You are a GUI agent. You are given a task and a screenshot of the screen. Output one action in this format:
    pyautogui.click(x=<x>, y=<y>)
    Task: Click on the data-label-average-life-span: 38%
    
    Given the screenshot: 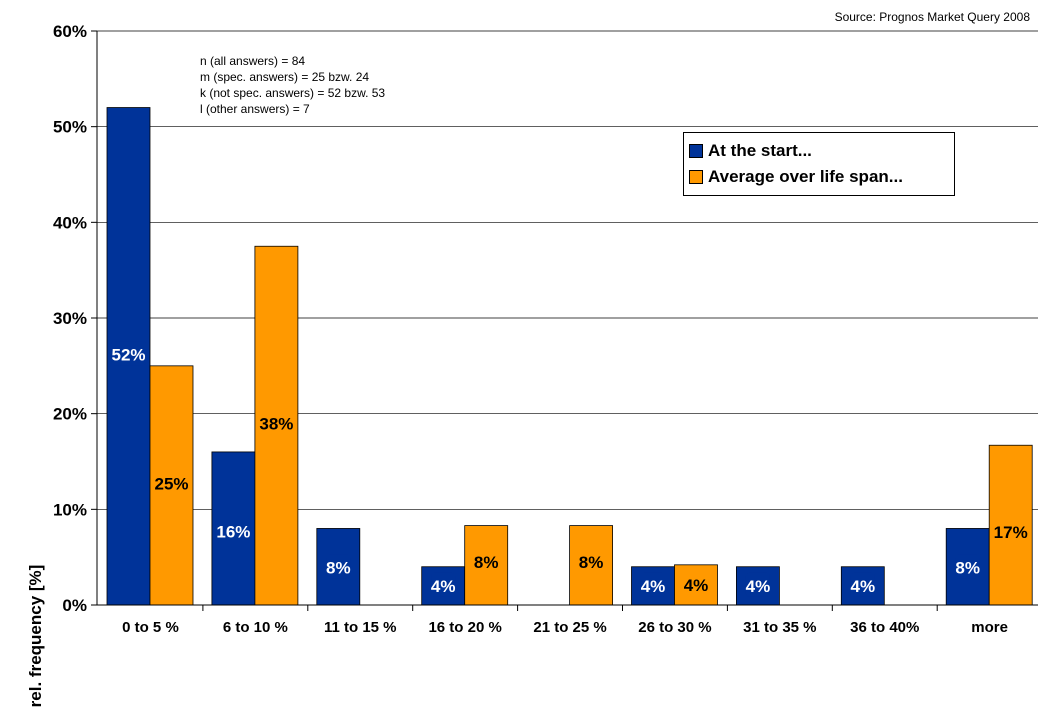 What is the action you would take?
    pyautogui.click(x=276, y=424)
    